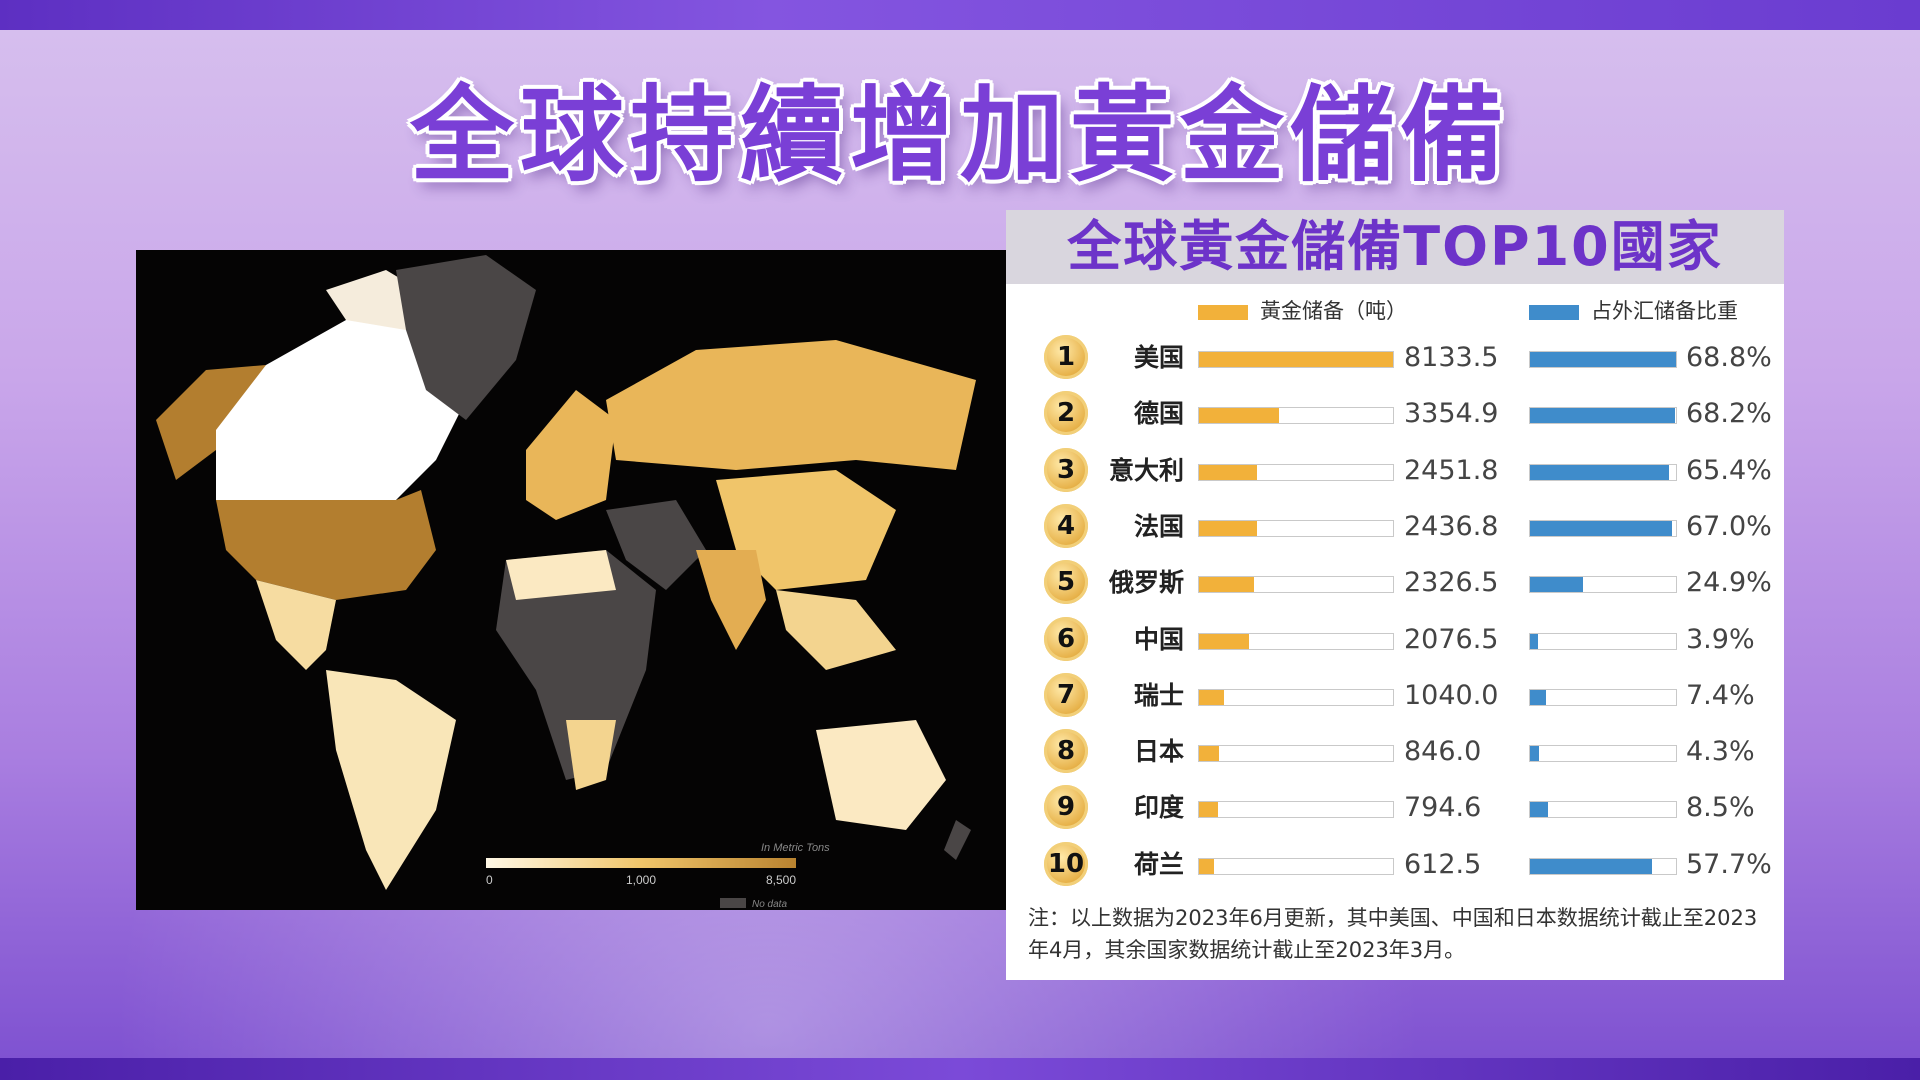 The height and width of the screenshot is (1080, 1920). I want to click on ratio-value-label: 7.4%, so click(1720, 695).